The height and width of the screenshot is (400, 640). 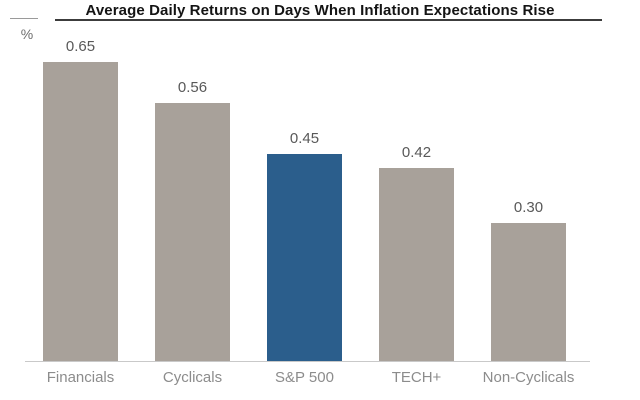 What do you see at coordinates (416, 377) in the screenshot?
I see `bar-category-label: TECH+` at bounding box center [416, 377].